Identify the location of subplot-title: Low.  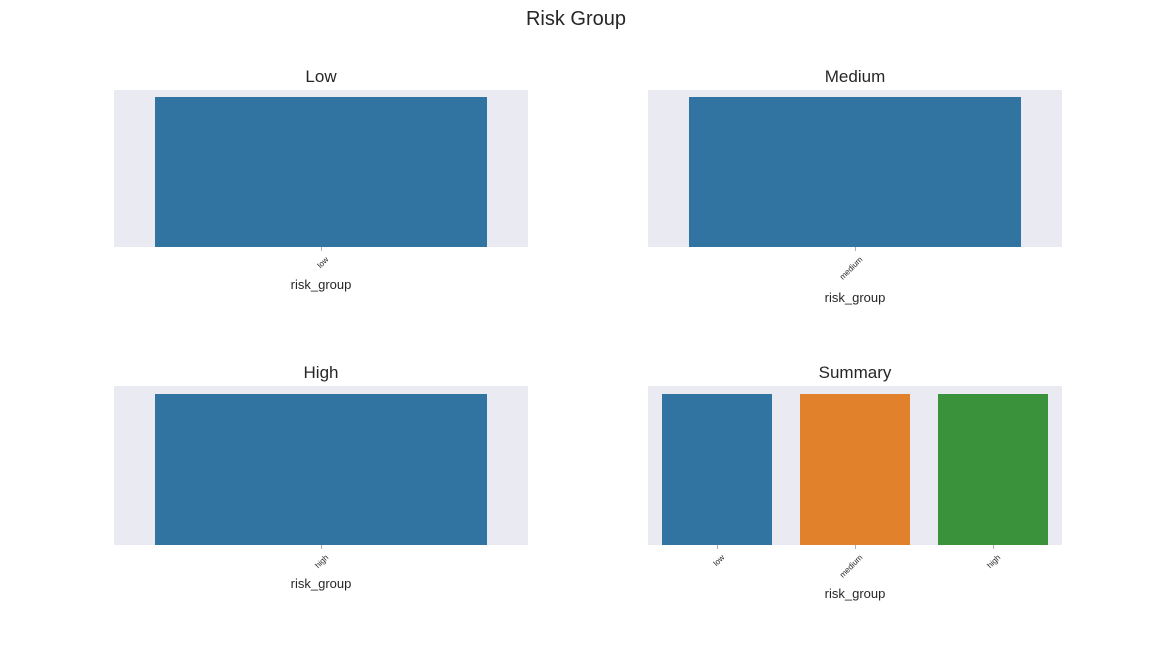
(321, 76).